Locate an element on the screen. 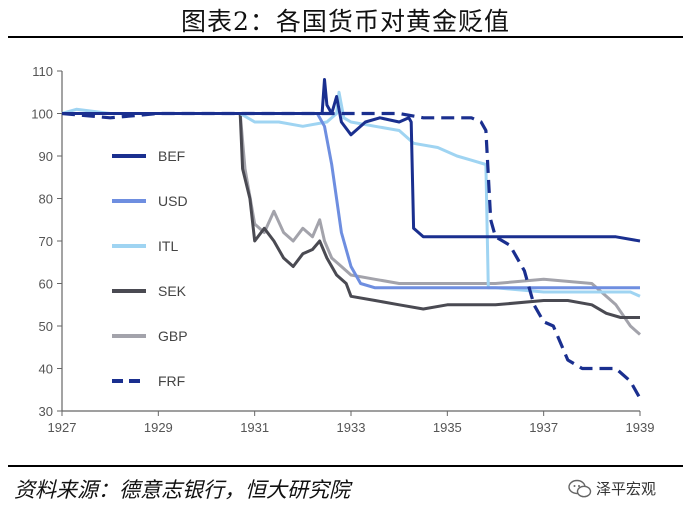 This screenshot has height=512, width=691. y-tick-label: 40 is located at coordinates (46, 369).